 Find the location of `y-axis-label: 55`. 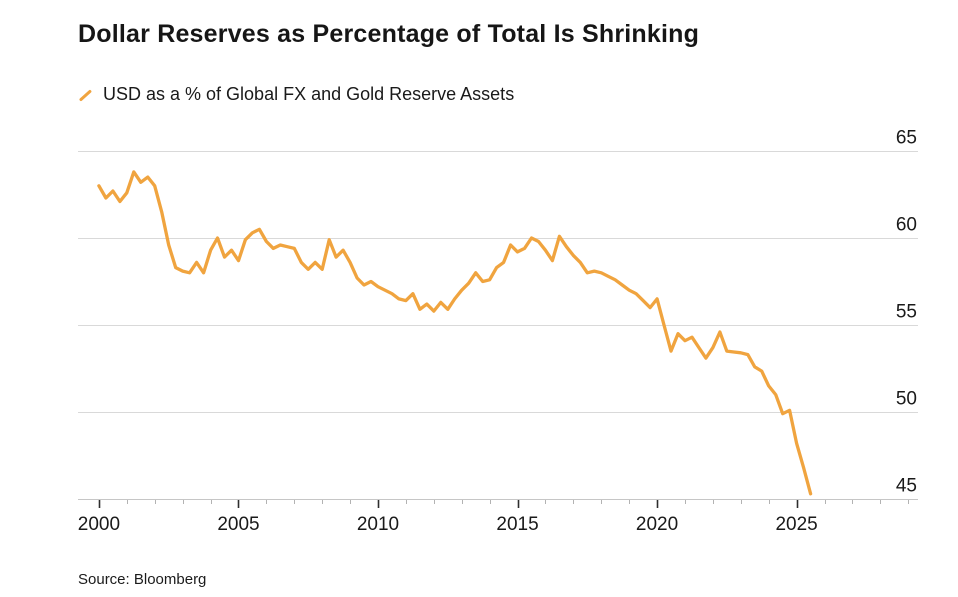

y-axis-label: 55 is located at coordinates (906, 312).